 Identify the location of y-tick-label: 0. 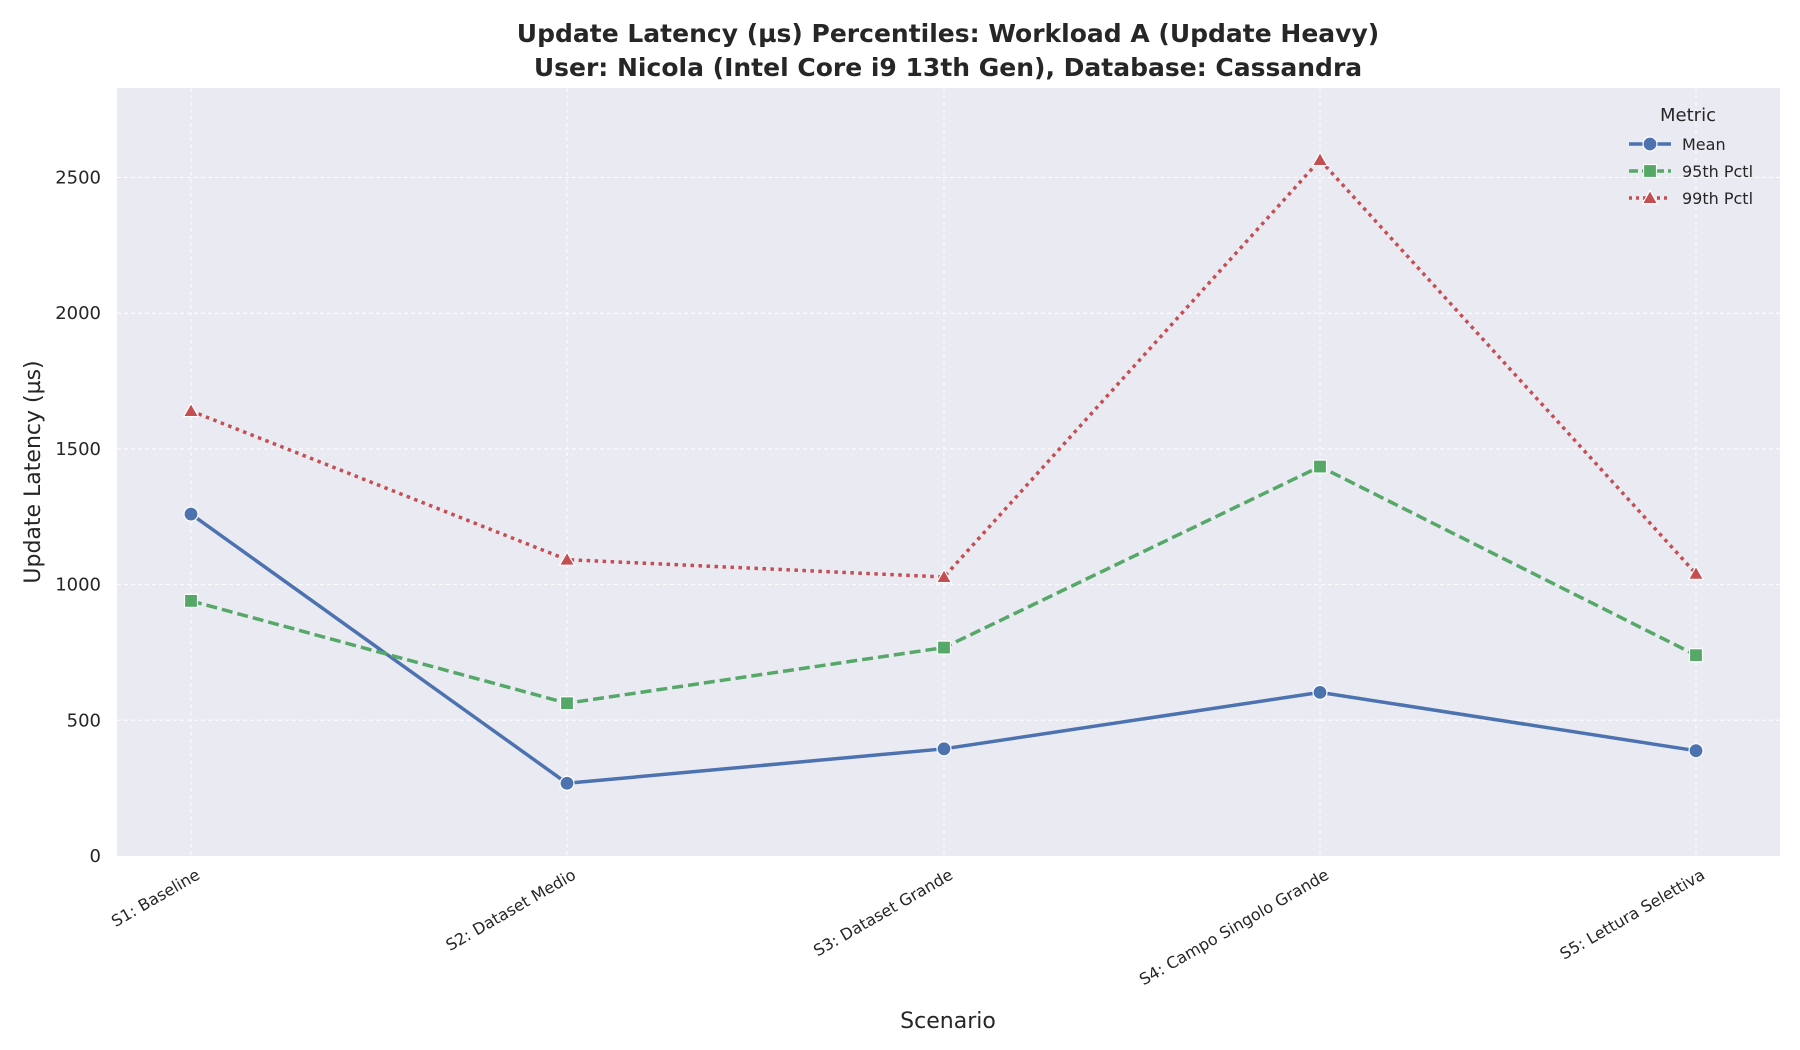
(95, 856).